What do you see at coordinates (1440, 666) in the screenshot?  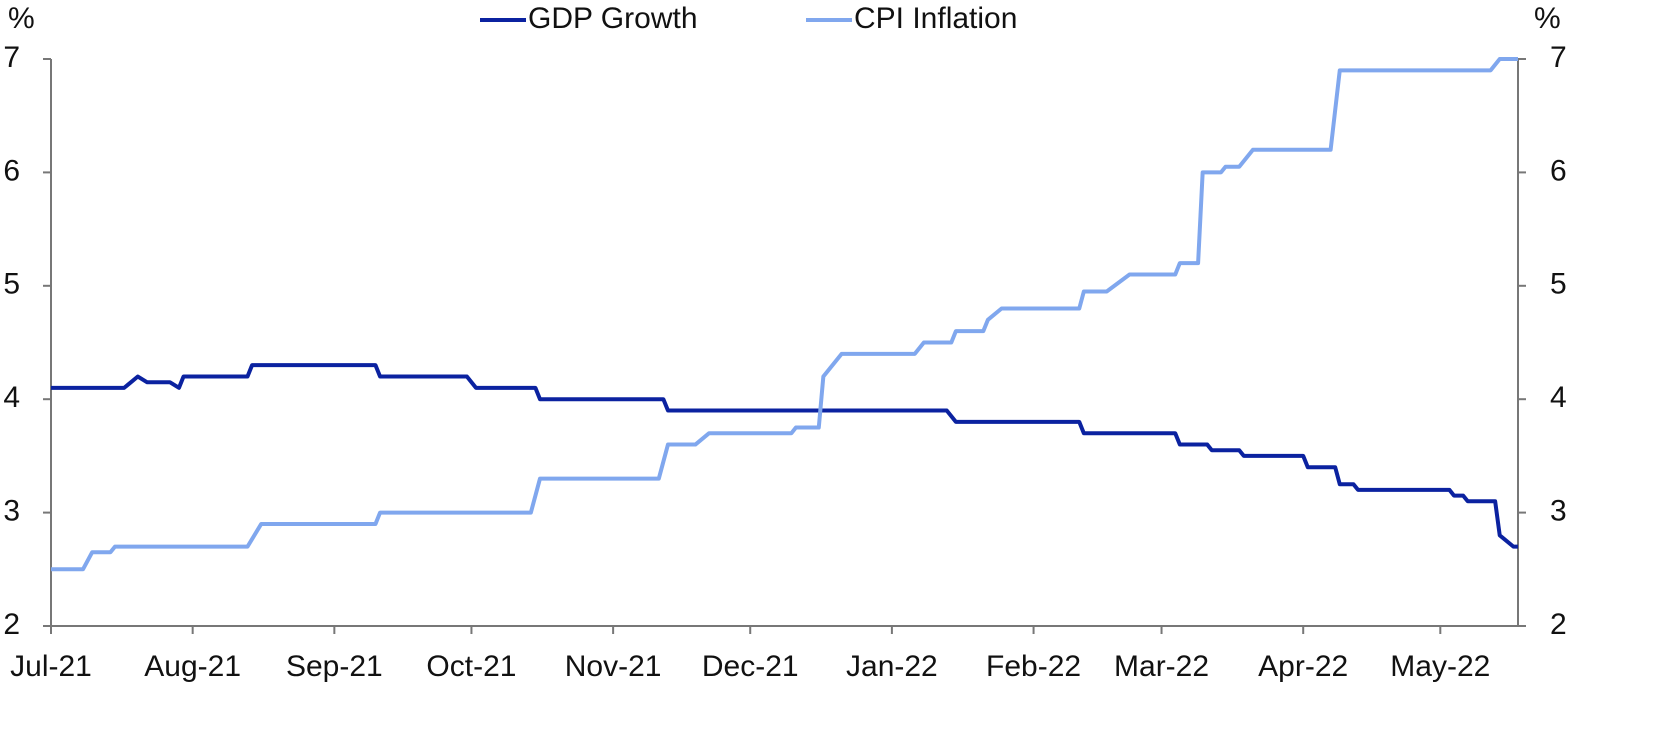 I see `x-tick-label: May-22` at bounding box center [1440, 666].